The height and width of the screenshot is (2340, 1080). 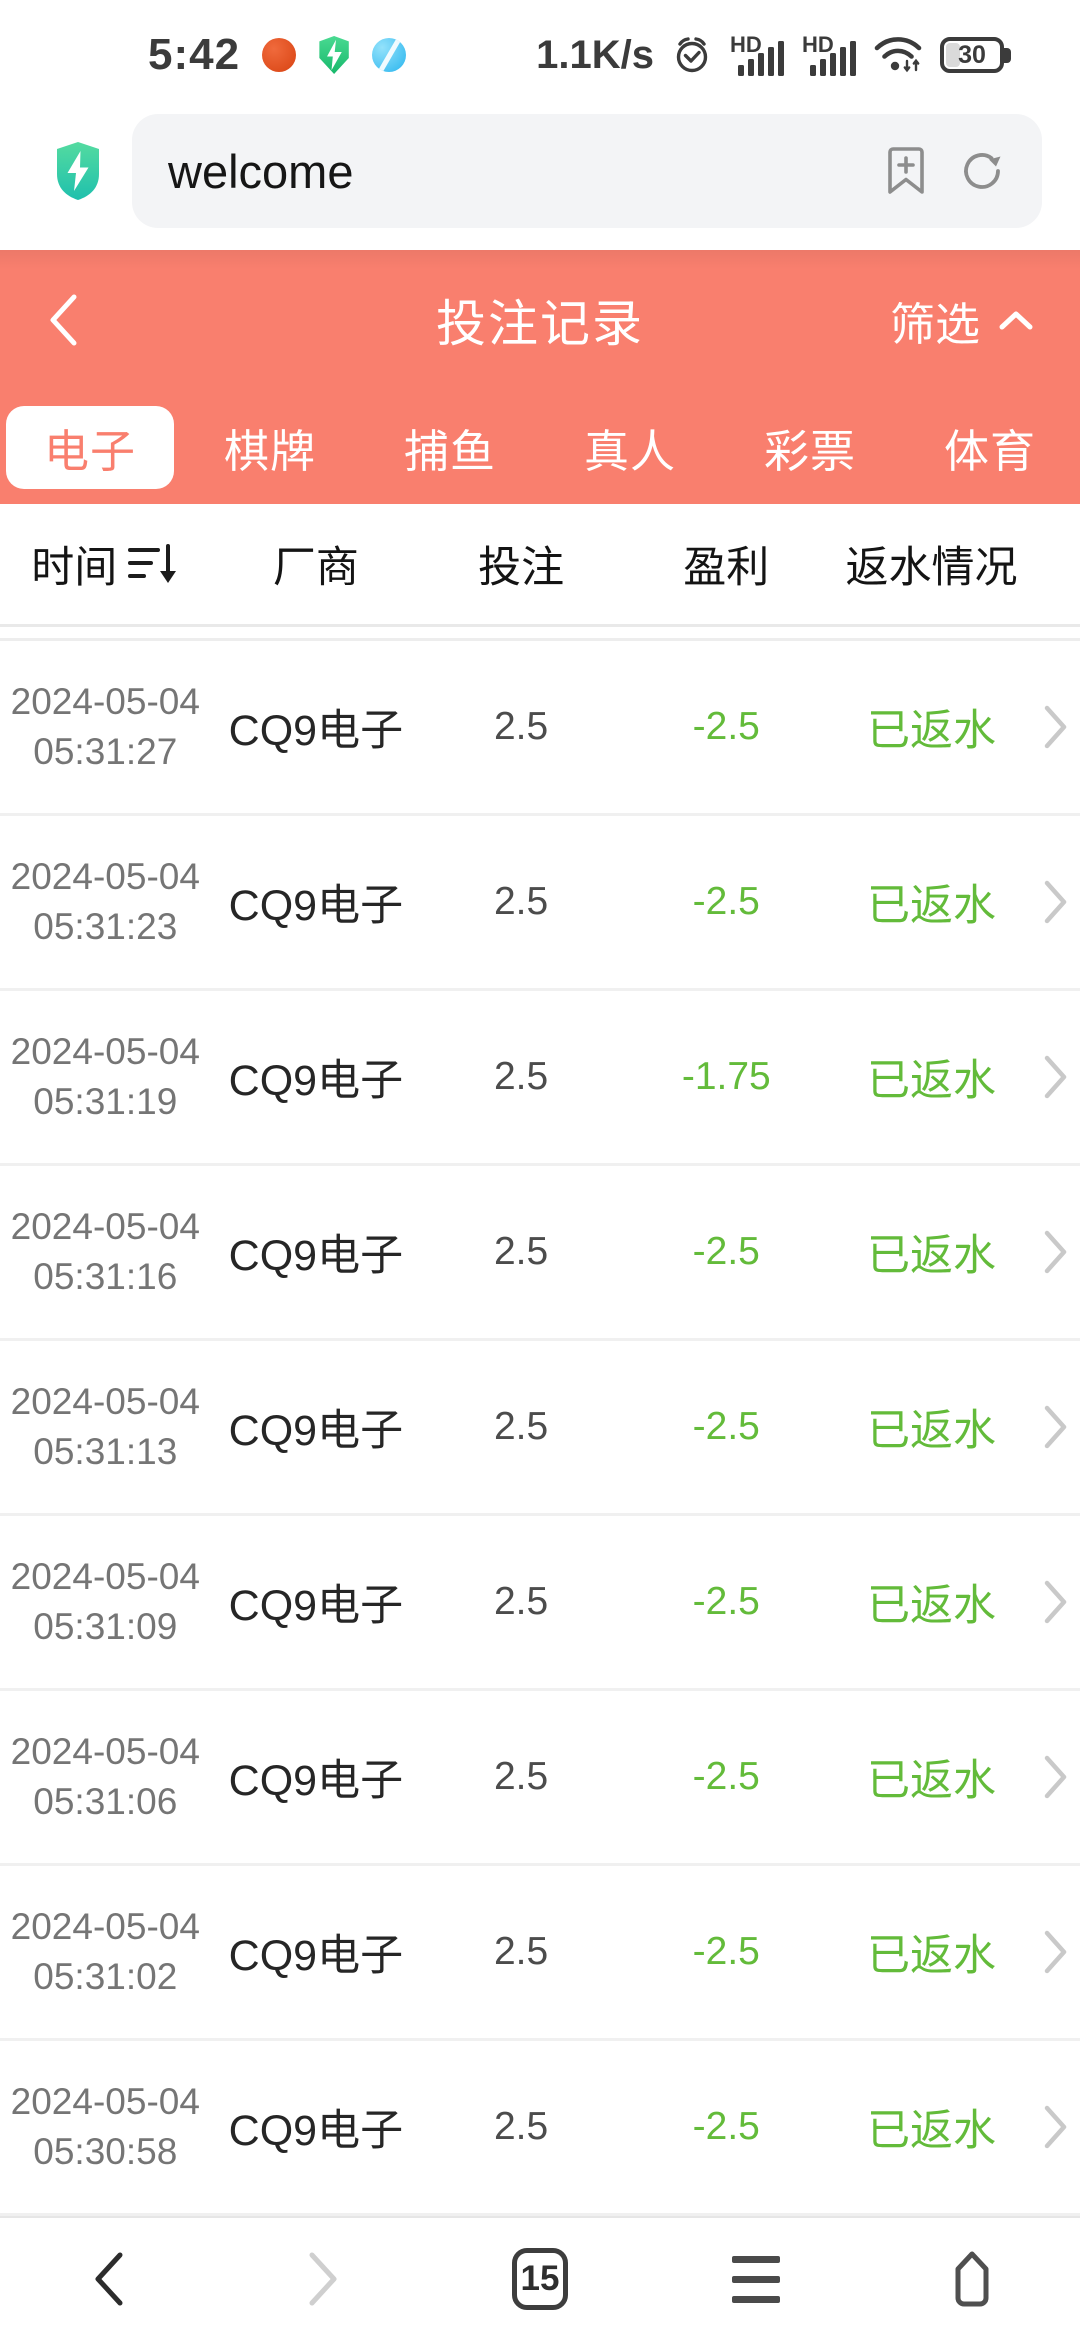 I want to click on globe-app-icon, so click(x=389, y=55).